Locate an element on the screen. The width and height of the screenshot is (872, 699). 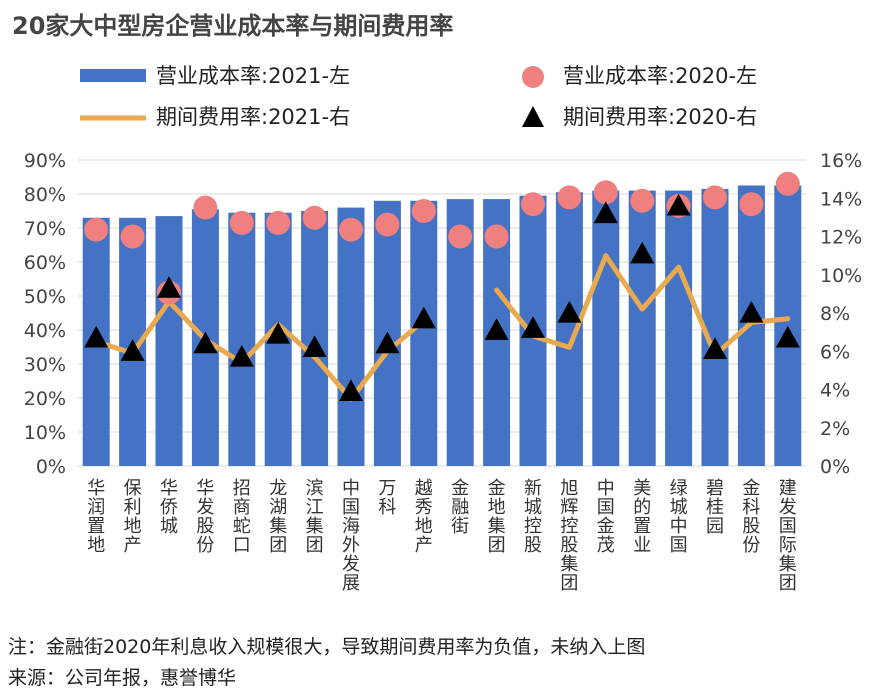
category-label: 华发股份 is located at coordinates (205, 517).